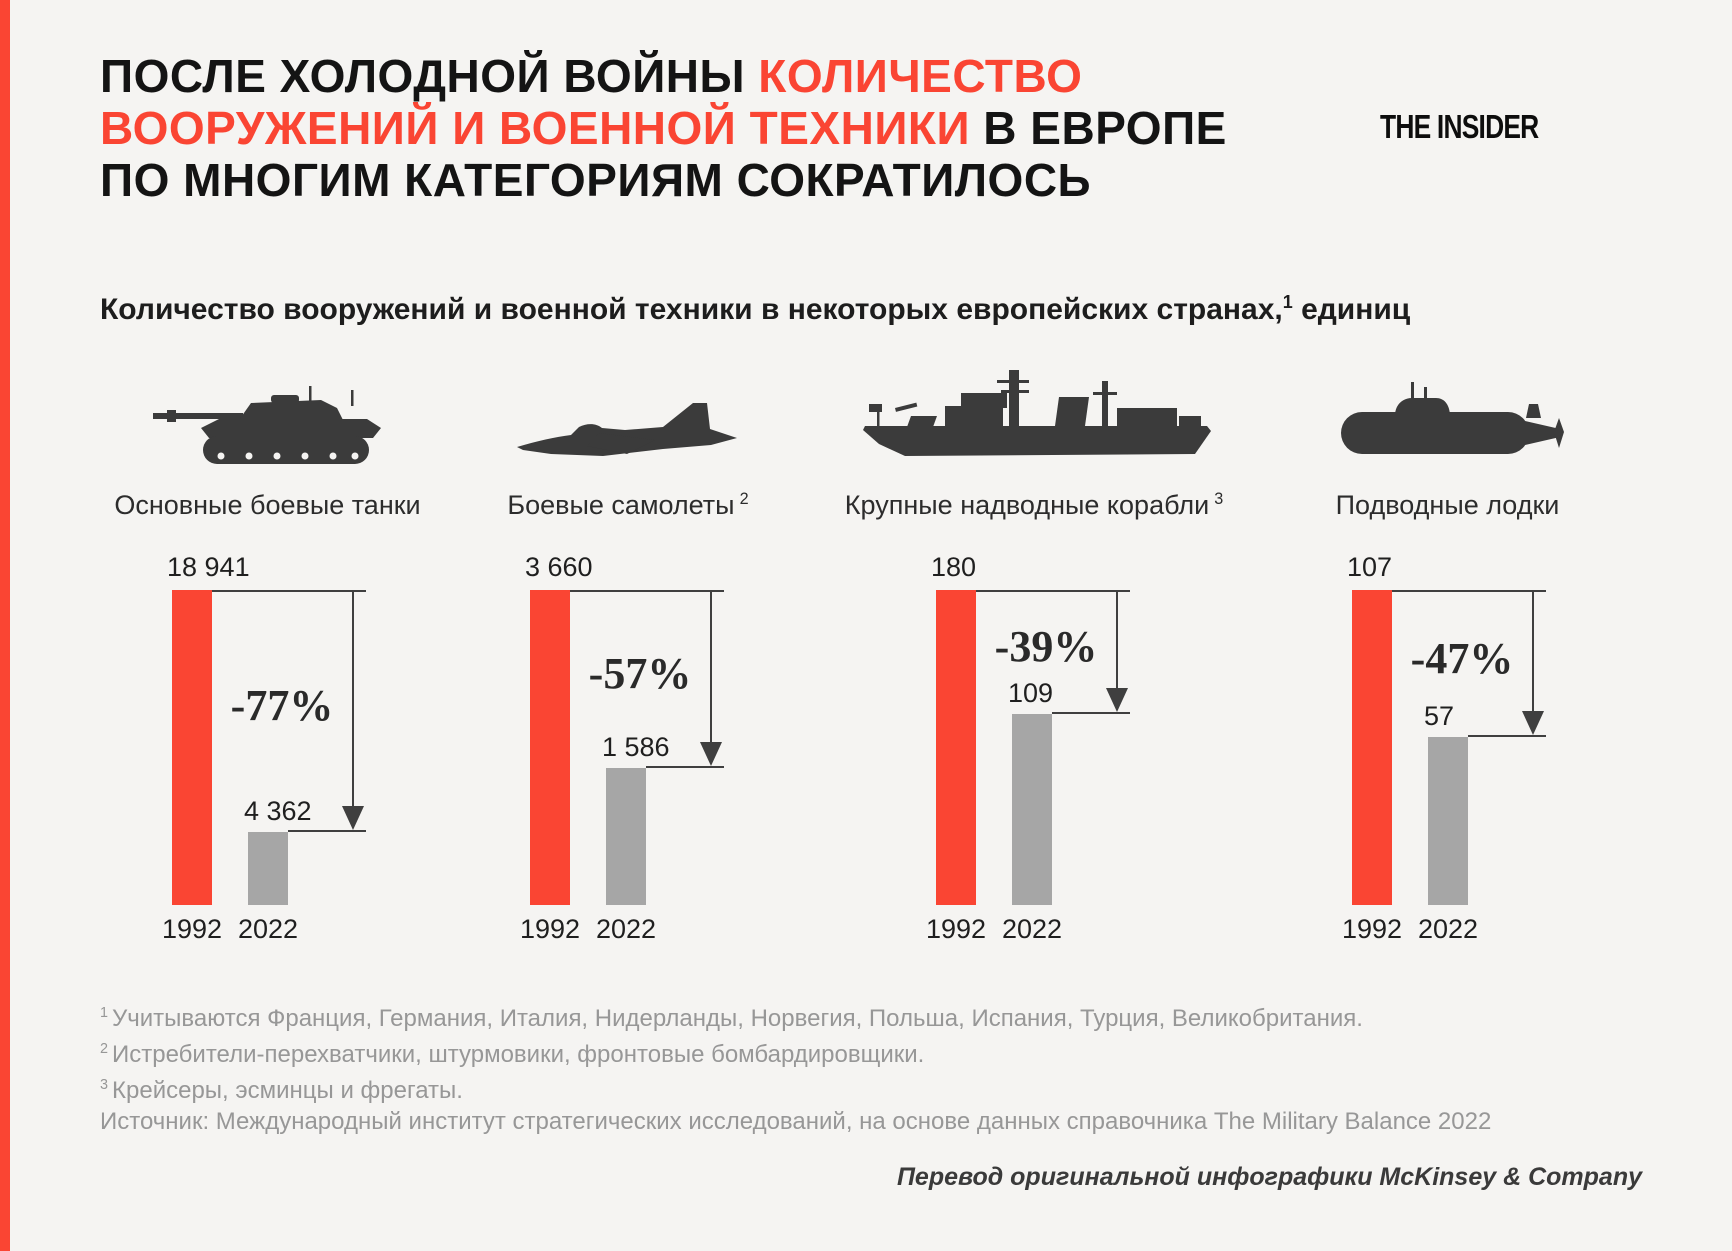 The height and width of the screenshot is (1251, 1732). I want to click on title-text: ПОСЛЕ ХОЛОДНОЙ ВОЙНЫ, so click(429, 76).